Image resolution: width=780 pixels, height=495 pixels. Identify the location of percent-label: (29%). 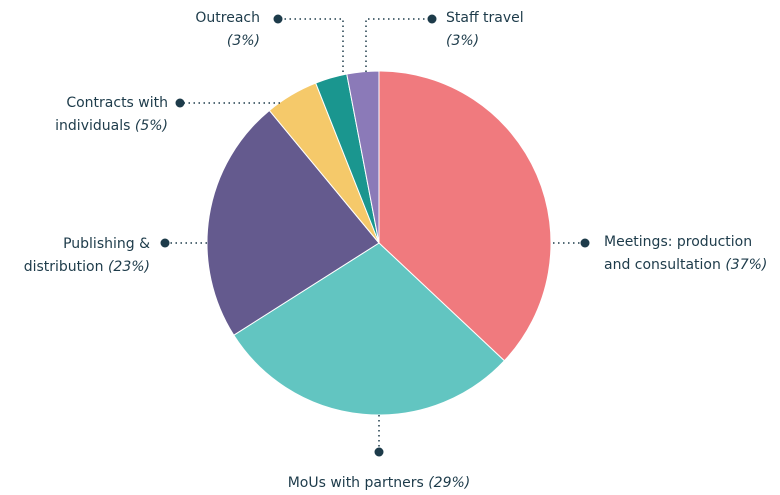
(449, 483).